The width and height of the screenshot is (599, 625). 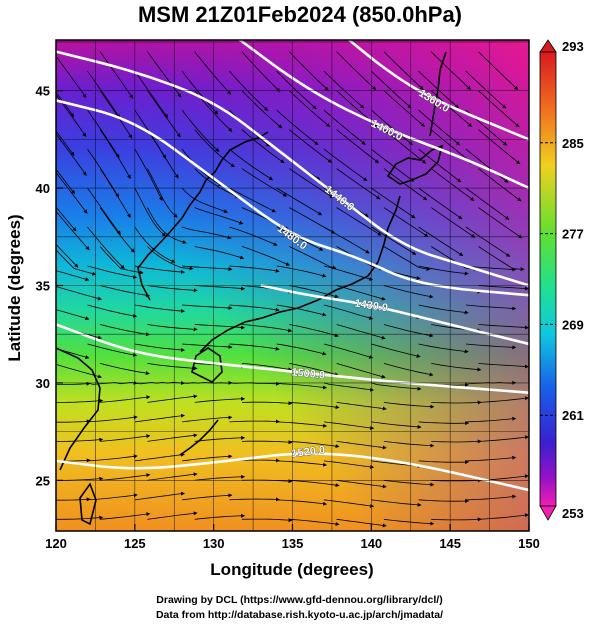 What do you see at coordinates (300, 14) in the screenshot?
I see `chart-title: MSM 21Z01Feb2024 (850.0hPa)` at bounding box center [300, 14].